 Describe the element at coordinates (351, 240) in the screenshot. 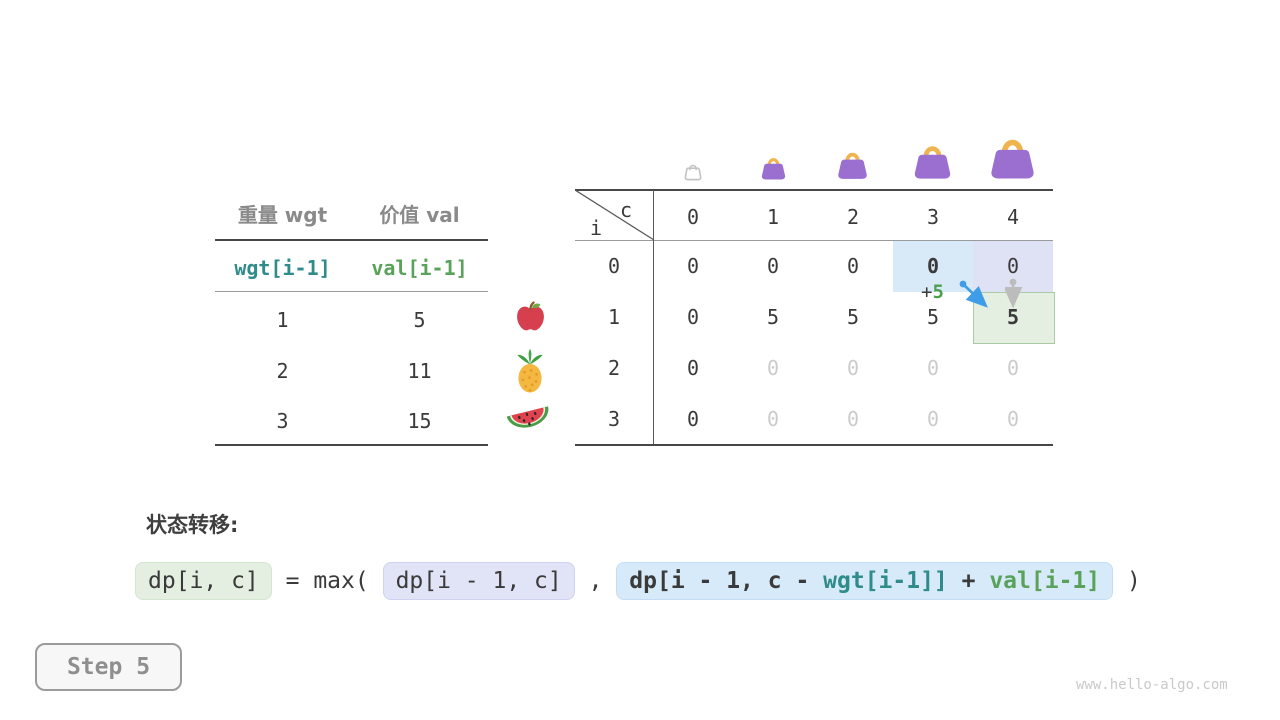

I see `items-table-rule-top` at that location.